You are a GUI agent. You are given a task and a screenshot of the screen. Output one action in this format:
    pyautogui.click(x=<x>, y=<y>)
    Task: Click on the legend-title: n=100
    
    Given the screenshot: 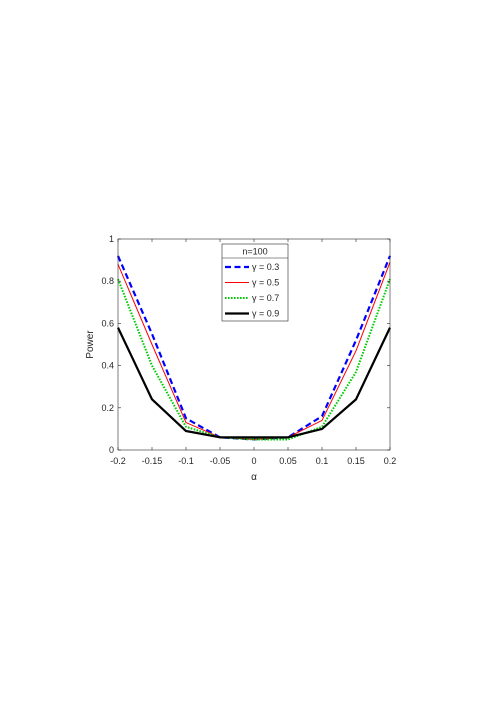 What is the action you would take?
    pyautogui.click(x=254, y=252)
    